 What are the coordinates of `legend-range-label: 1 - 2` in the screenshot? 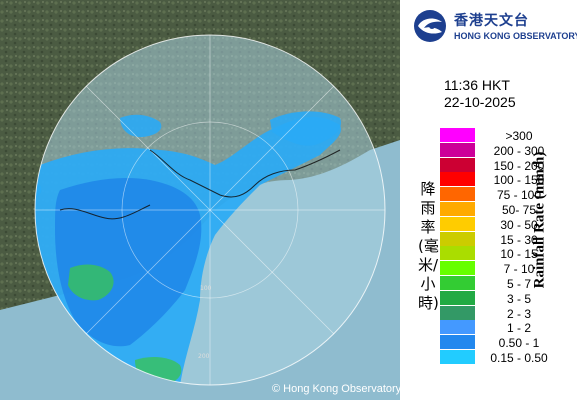 It's located at (518, 328).